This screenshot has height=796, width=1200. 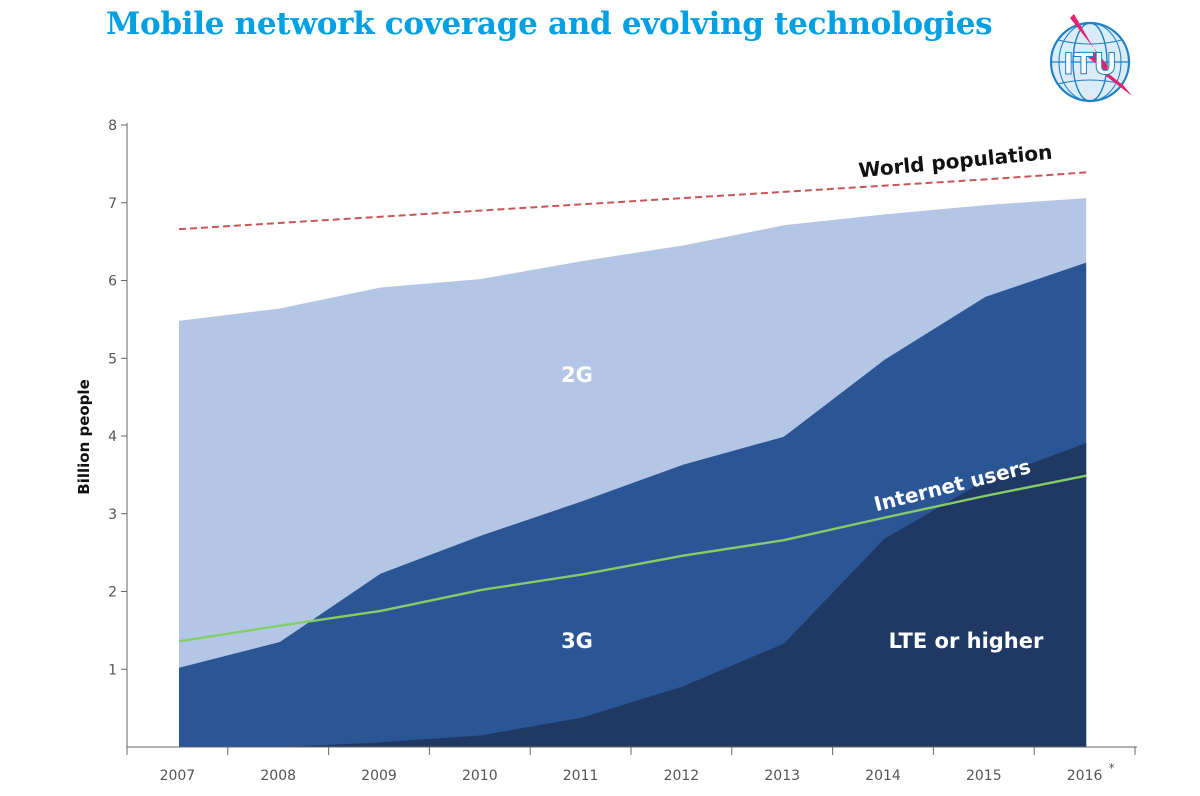 I want to click on area-label-2g: 2G, so click(x=577, y=375).